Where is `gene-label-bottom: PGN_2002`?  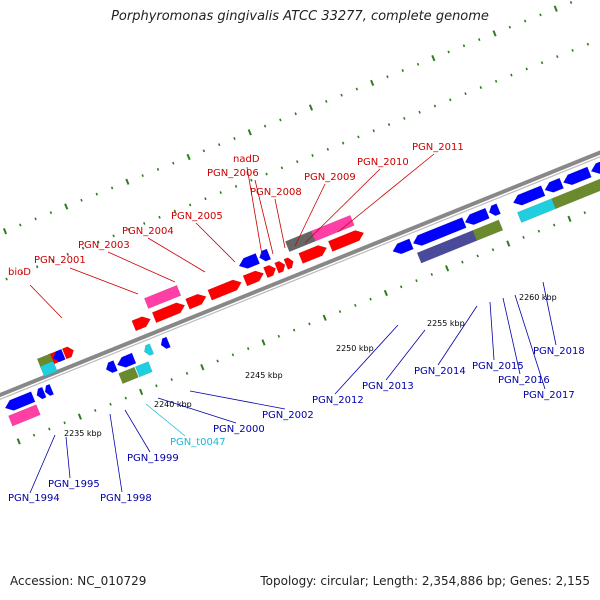
gene-label-bottom: PGN_2002 is located at coordinates (288, 415).